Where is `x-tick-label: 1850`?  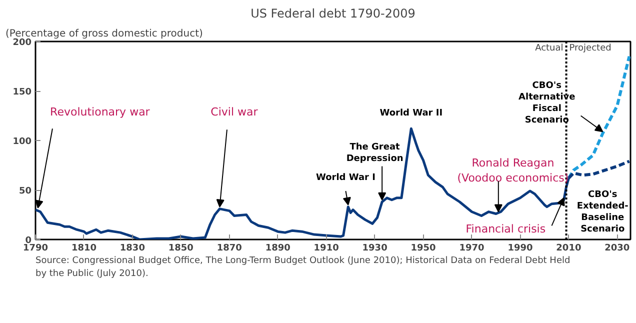 x-tick-label: 1850 is located at coordinates (181, 249).